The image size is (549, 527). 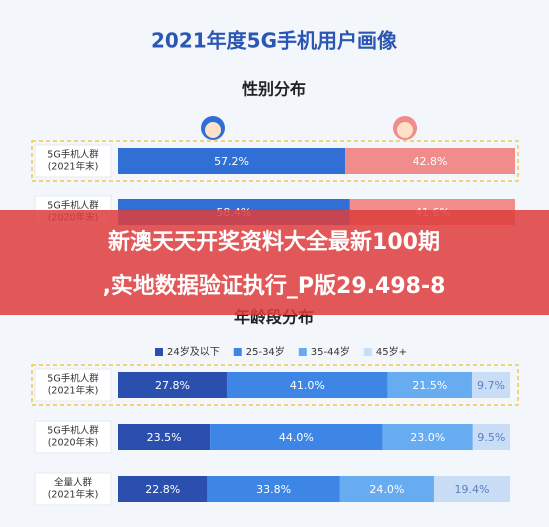 I want to click on page-title: 2021年度5G手机用户画像, so click(x=274, y=41).